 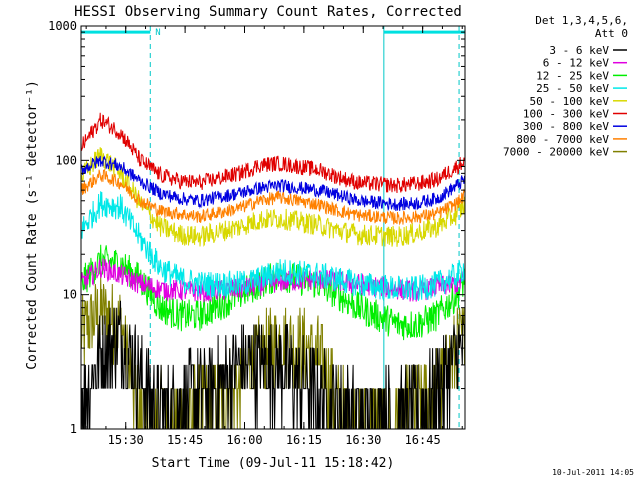 What do you see at coordinates (566, 126) in the screenshot?
I see `legend-entry-6: 300 - 800 keV` at bounding box center [566, 126].